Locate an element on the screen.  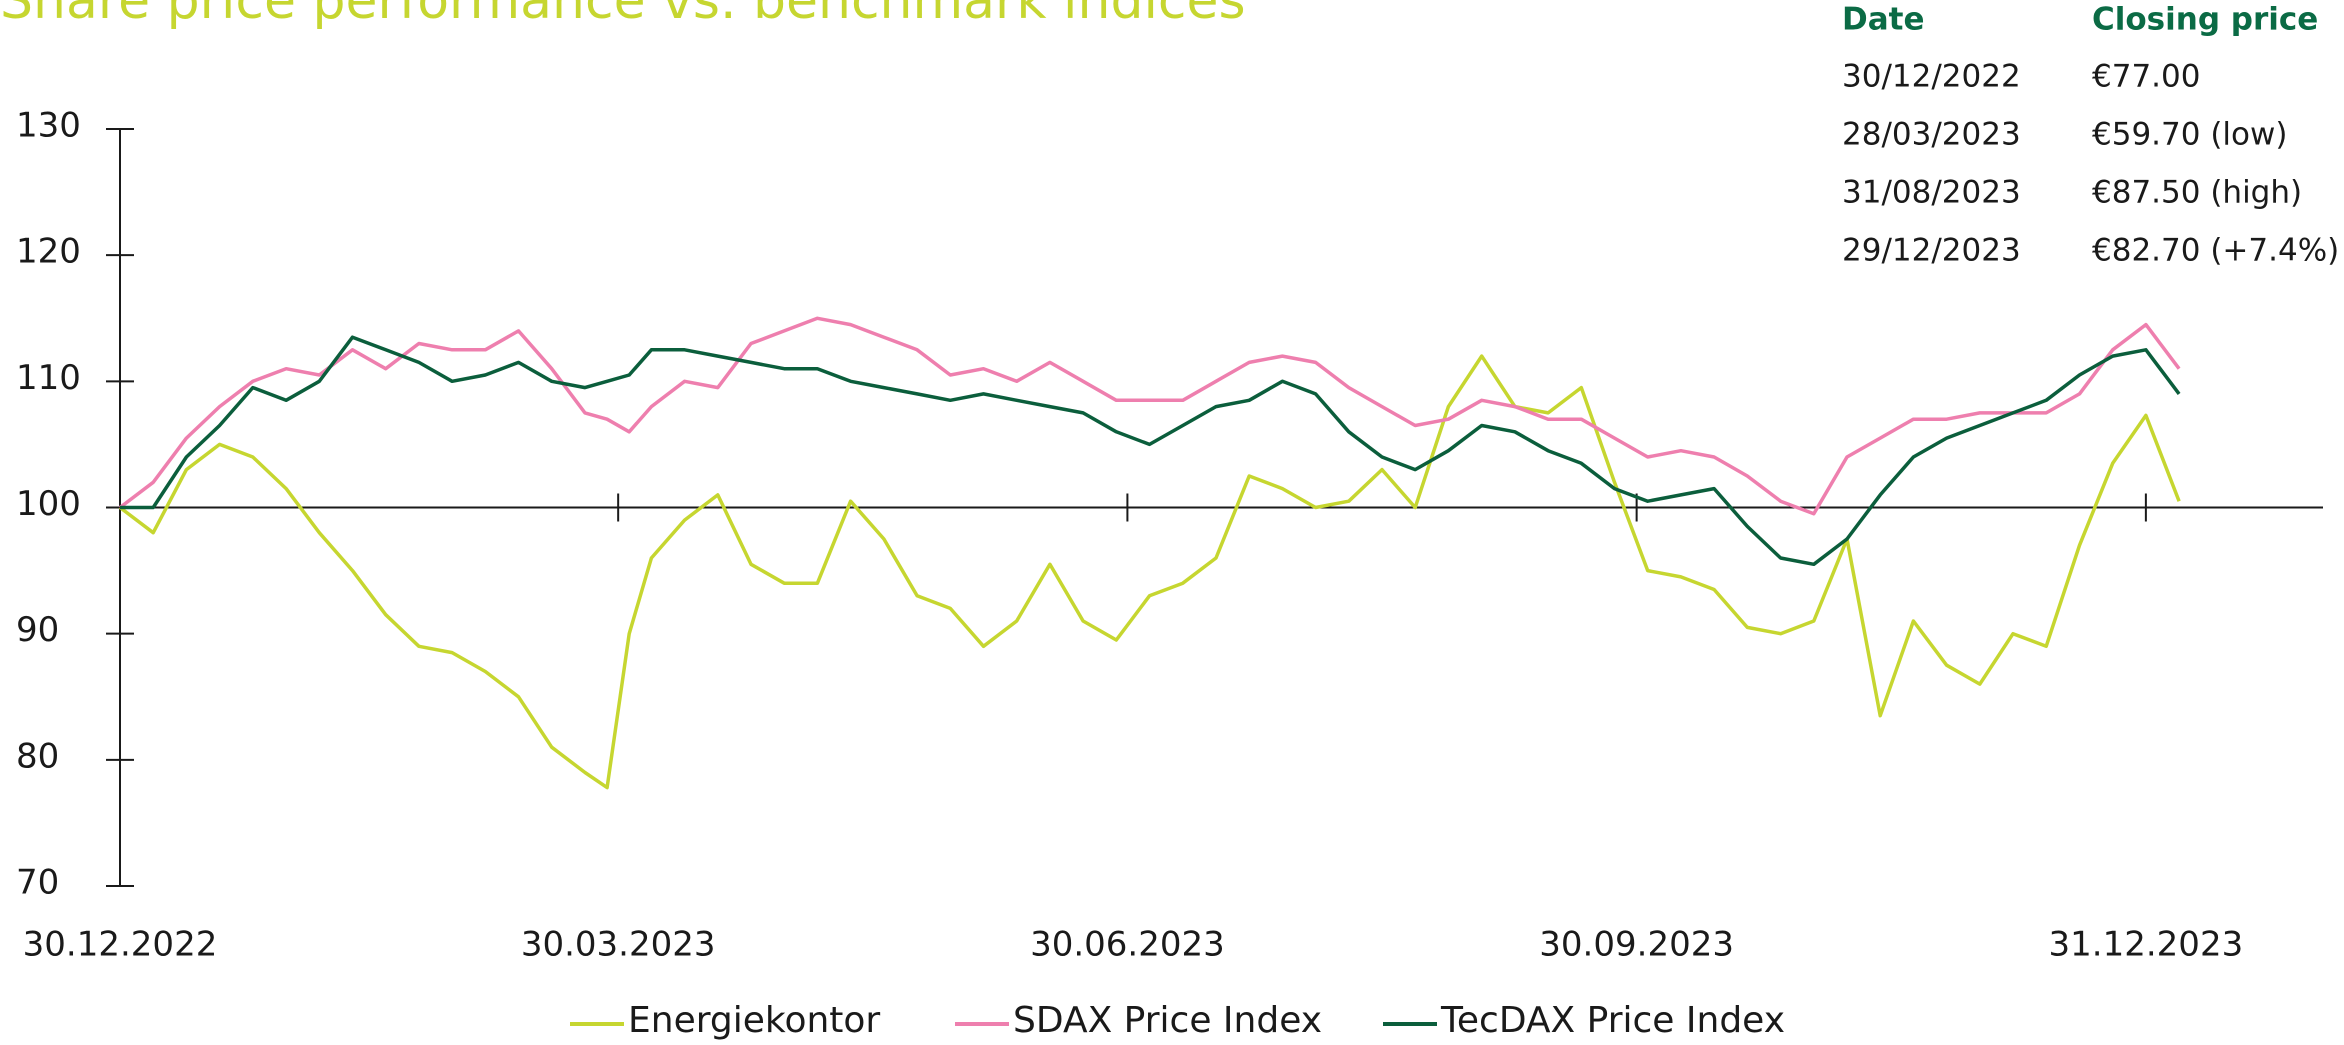
legend-label: SDAX Price Index is located at coordinates (1167, 1020).